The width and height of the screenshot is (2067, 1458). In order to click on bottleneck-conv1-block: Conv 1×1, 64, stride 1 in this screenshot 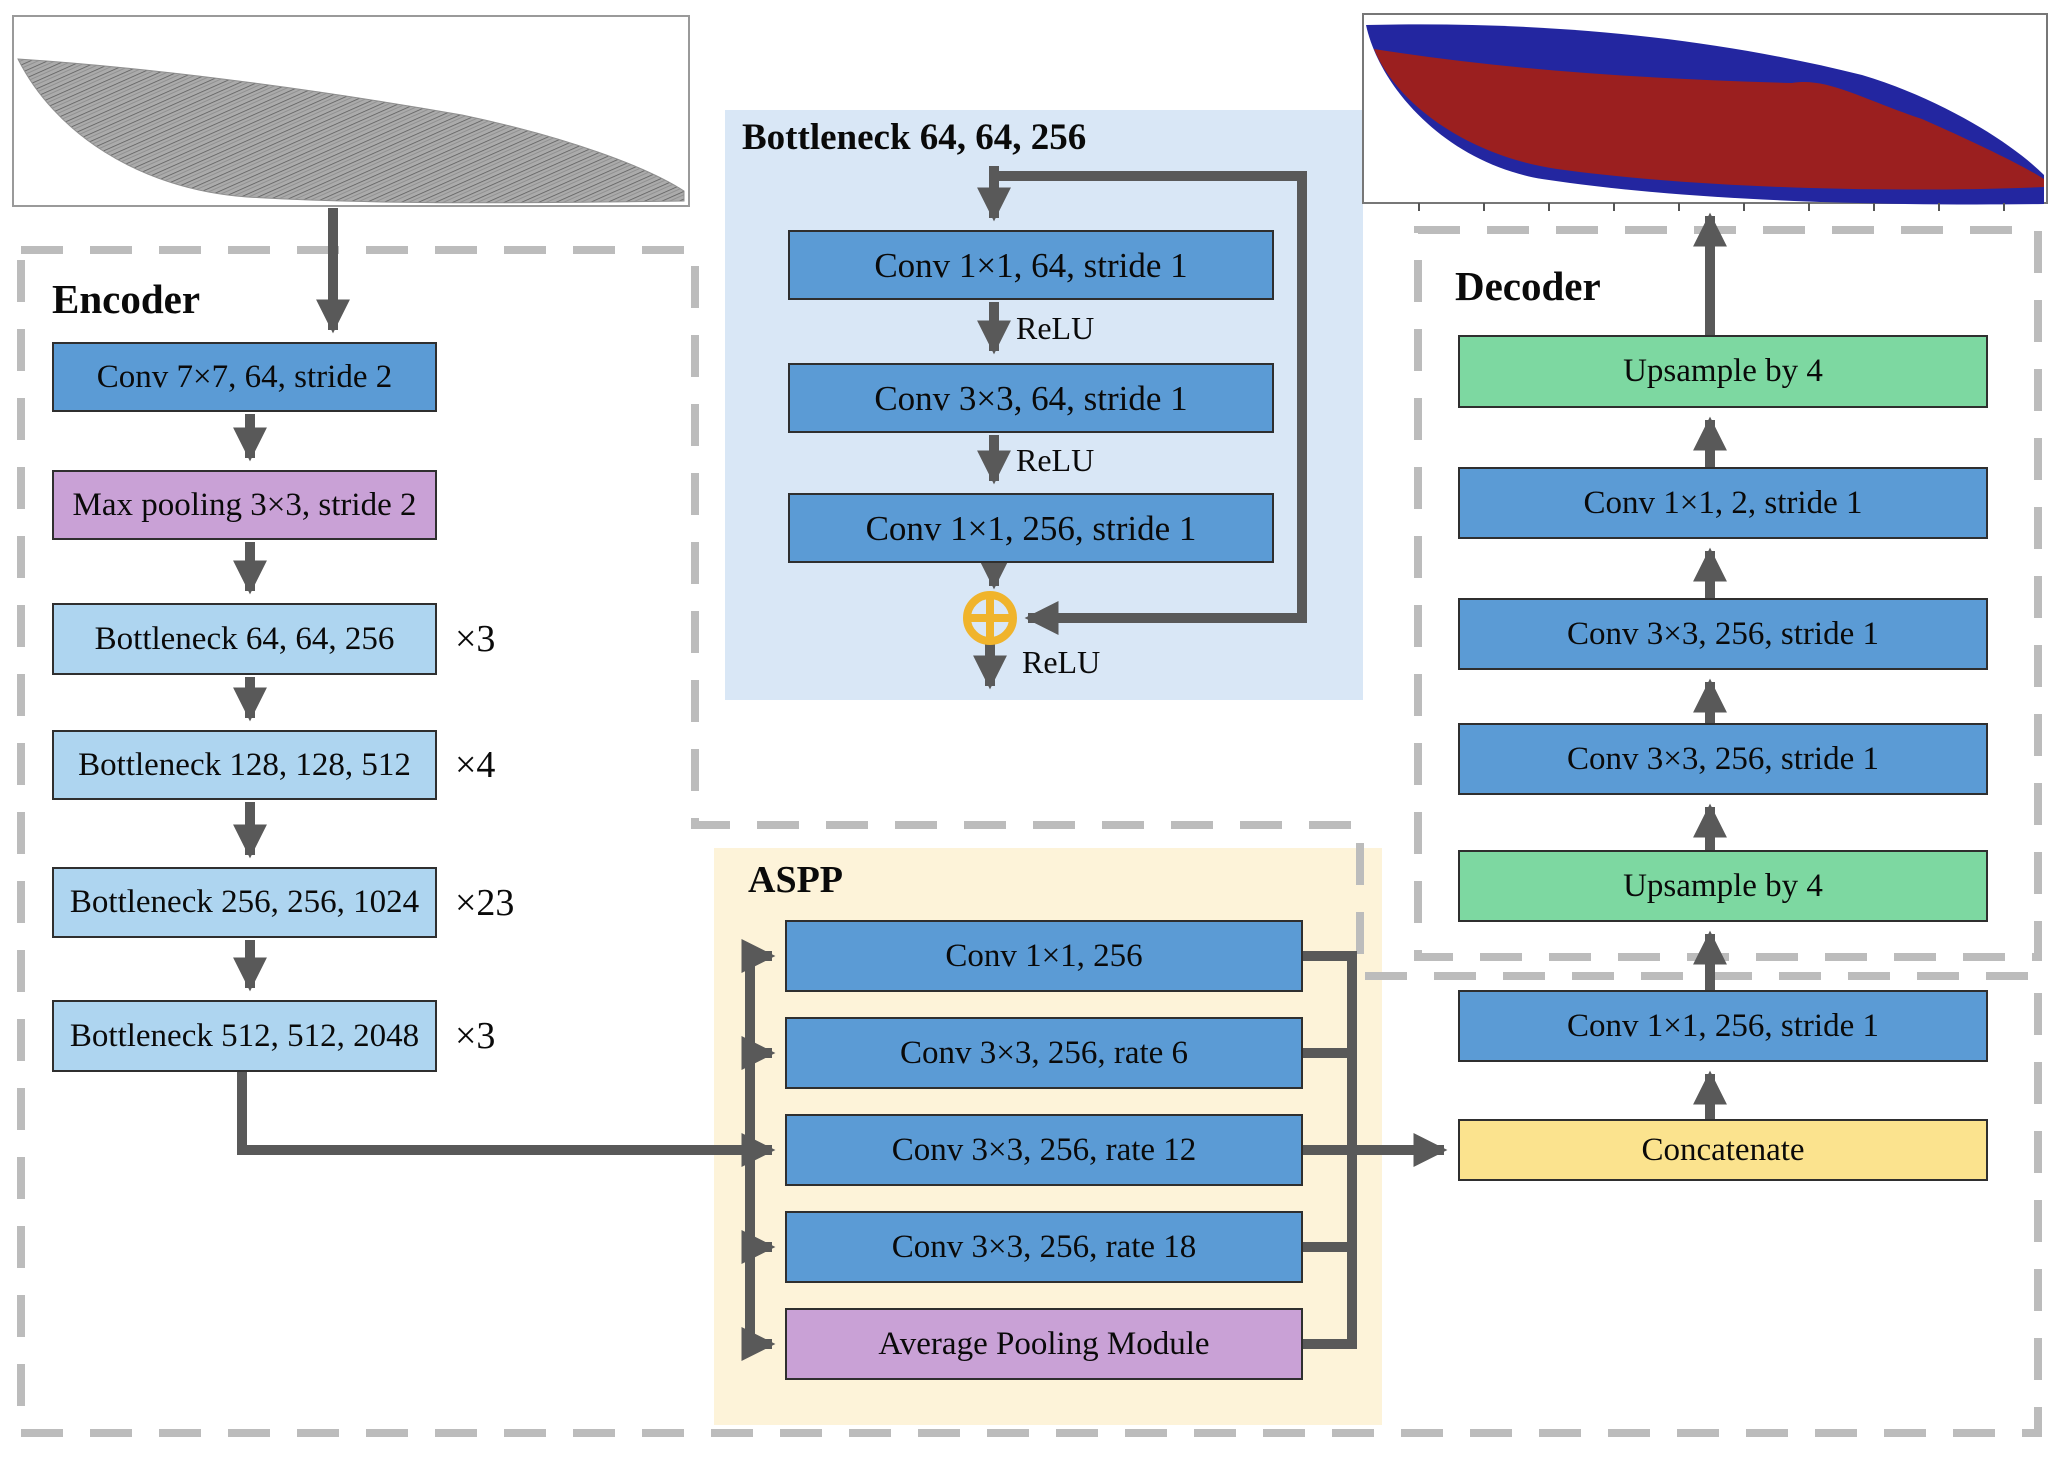, I will do `click(1031, 265)`.